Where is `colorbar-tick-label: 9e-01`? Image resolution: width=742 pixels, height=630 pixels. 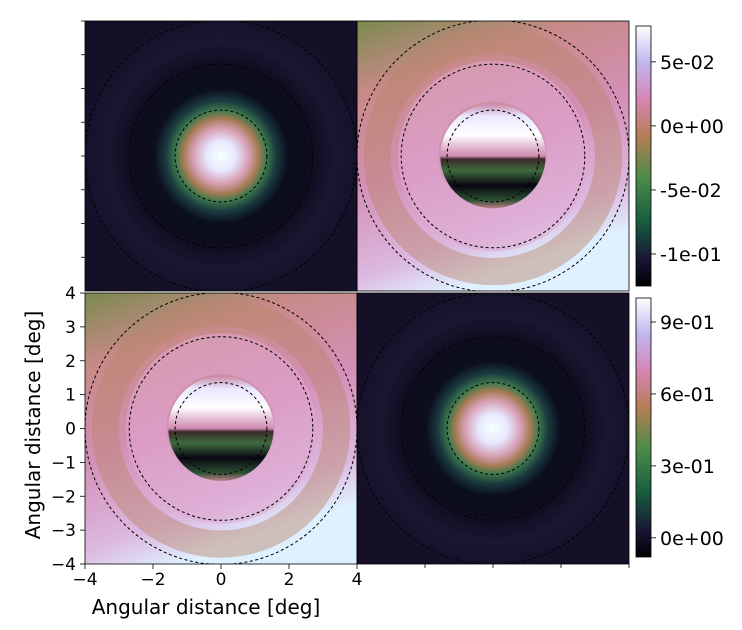
colorbar-tick-label: 9e-01 is located at coordinates (687, 323).